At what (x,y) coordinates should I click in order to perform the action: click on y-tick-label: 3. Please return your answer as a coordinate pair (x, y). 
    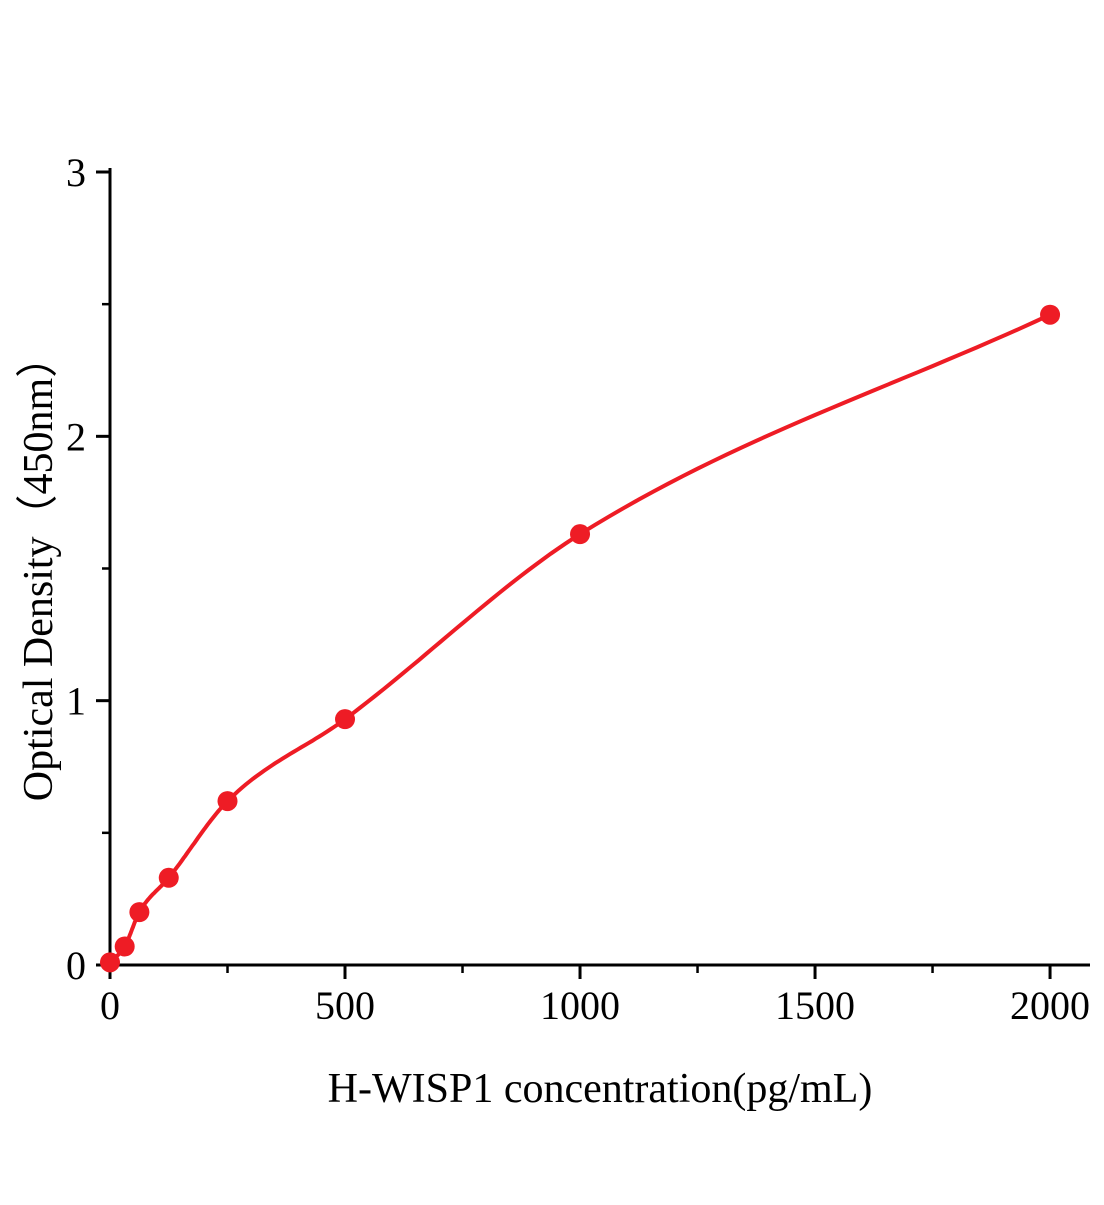
    Looking at the image, I should click on (76, 172).